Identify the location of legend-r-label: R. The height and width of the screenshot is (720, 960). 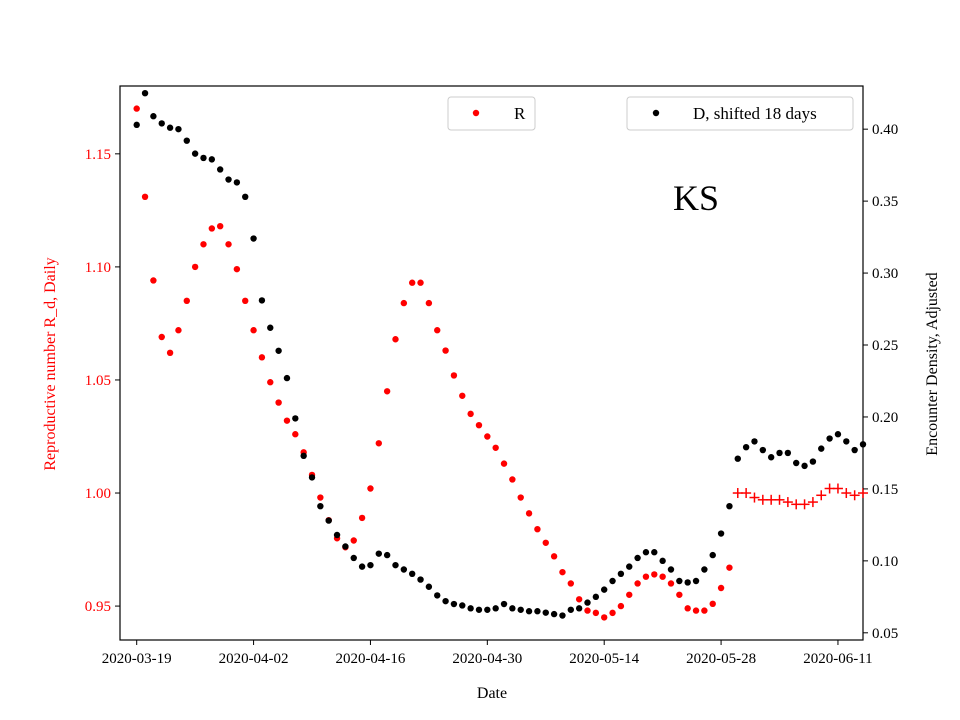
(520, 113).